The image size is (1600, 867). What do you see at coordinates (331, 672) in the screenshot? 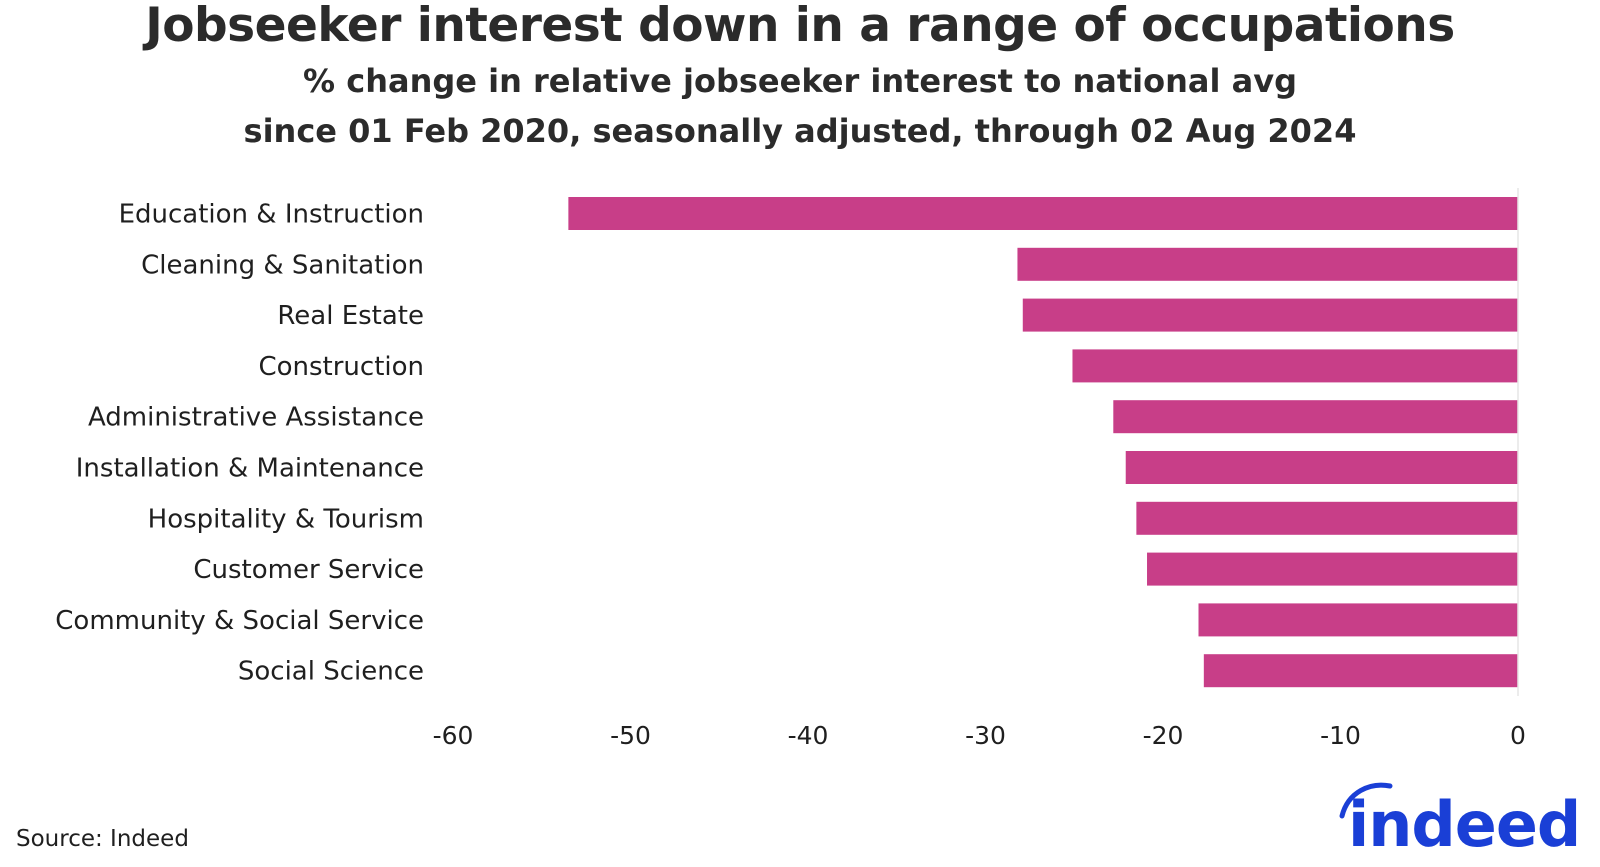
I see `category-label: Social Science` at bounding box center [331, 672].